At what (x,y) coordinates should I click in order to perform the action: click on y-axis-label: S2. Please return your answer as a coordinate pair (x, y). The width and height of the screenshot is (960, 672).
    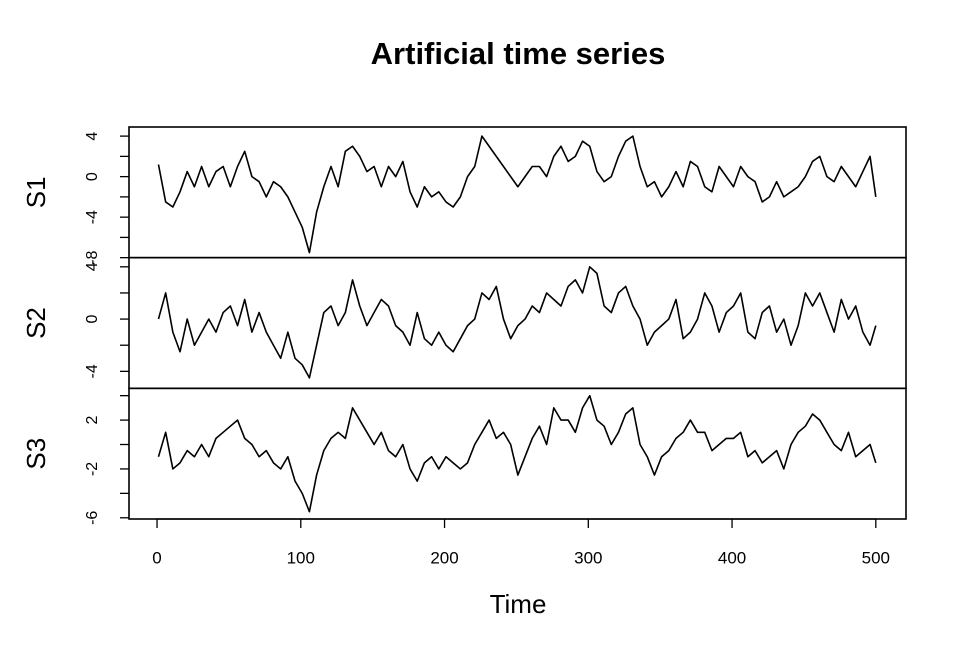
    Looking at the image, I should click on (36, 323).